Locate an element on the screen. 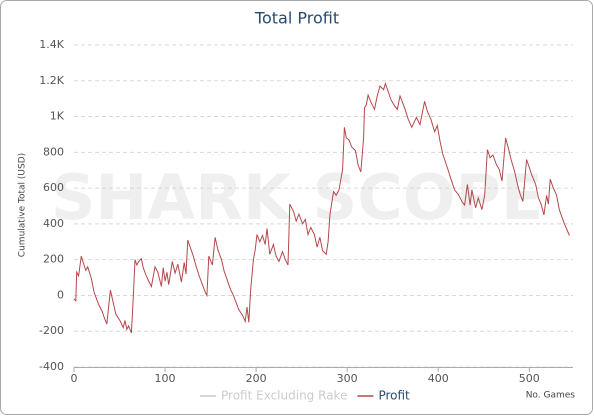  y-axis-label: Cumulative Total (USD) is located at coordinates (23, 205).